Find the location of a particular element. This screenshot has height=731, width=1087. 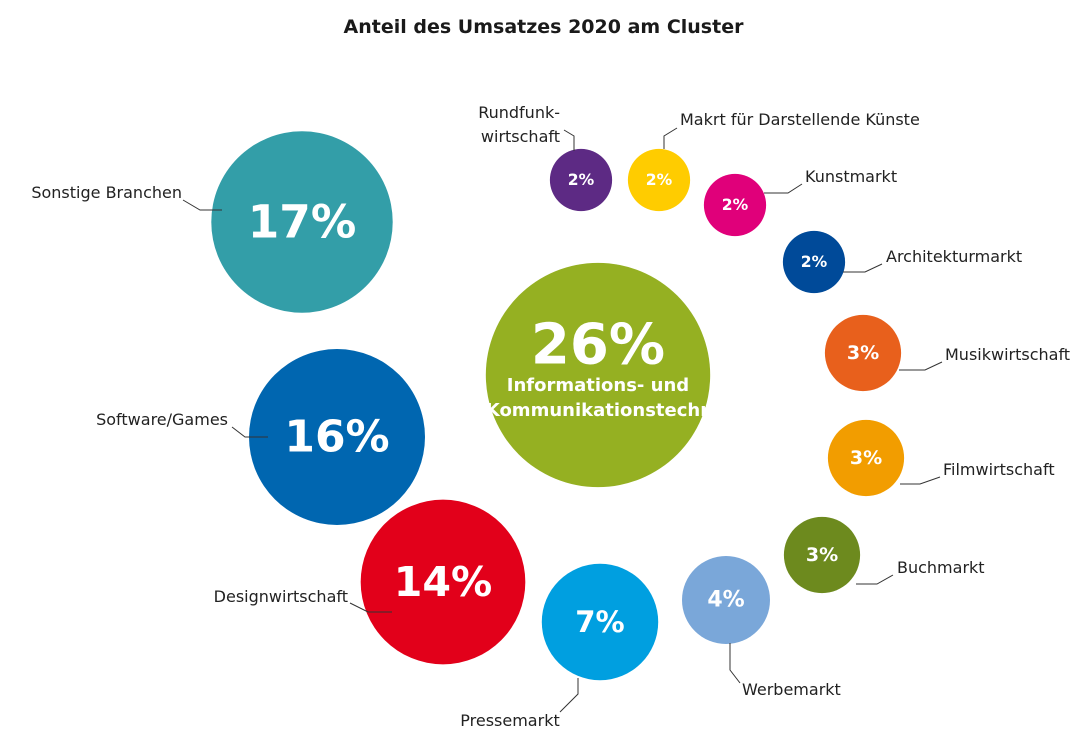

bubble-label: Sonstige Branchen is located at coordinates (106, 192).